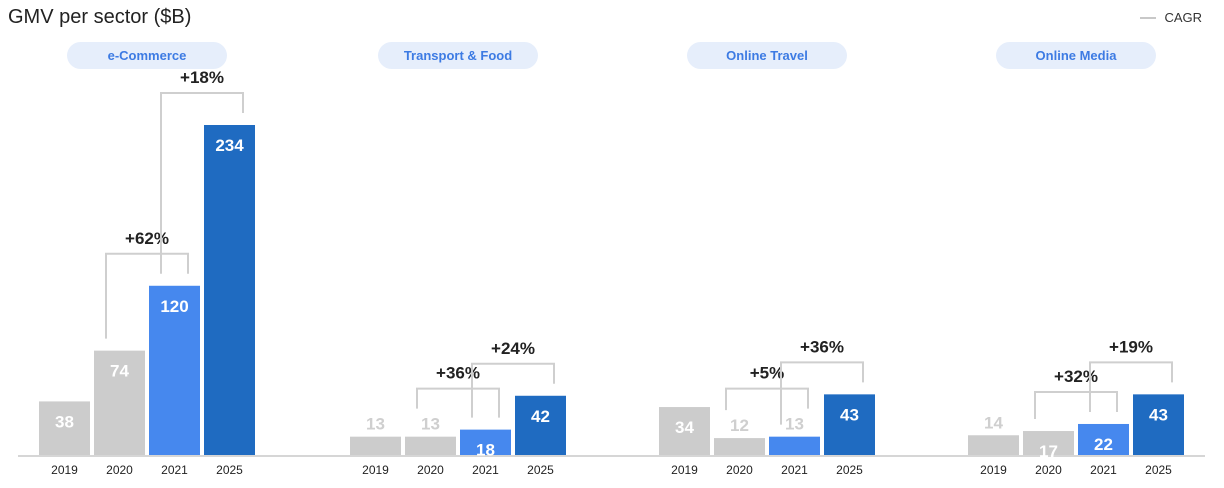 The image size is (1224, 488). What do you see at coordinates (64, 421) in the screenshot?
I see `data-label: 38` at bounding box center [64, 421].